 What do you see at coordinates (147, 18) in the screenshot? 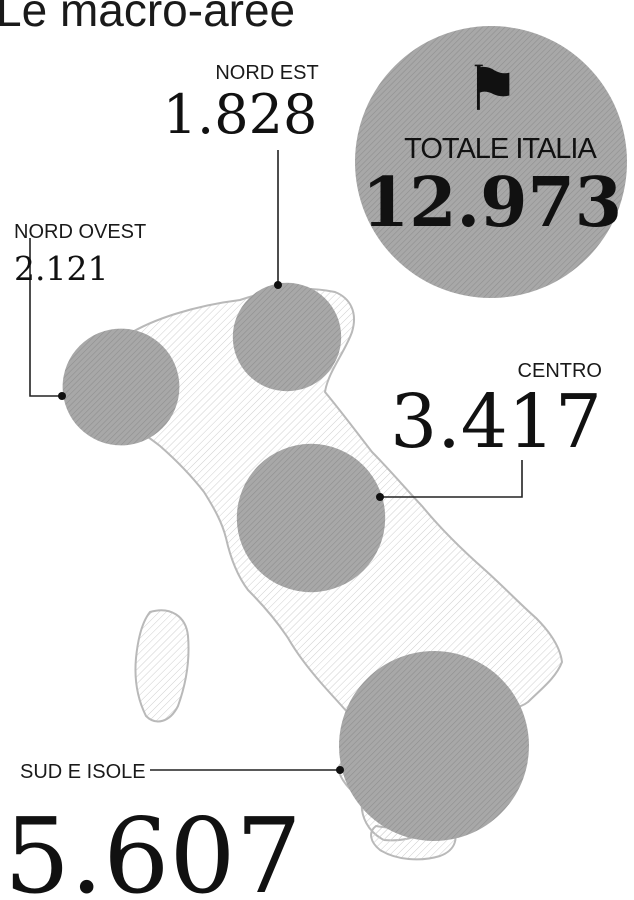
I see `chart-title: Le macro-aree` at bounding box center [147, 18].